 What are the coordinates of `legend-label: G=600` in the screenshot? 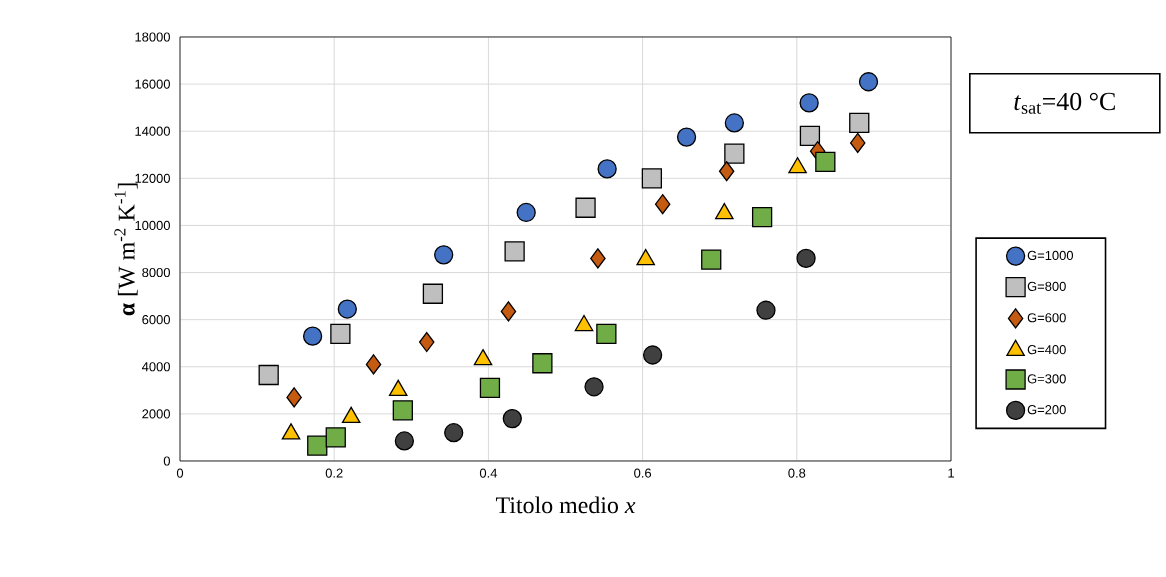 It's located at (1046, 318).